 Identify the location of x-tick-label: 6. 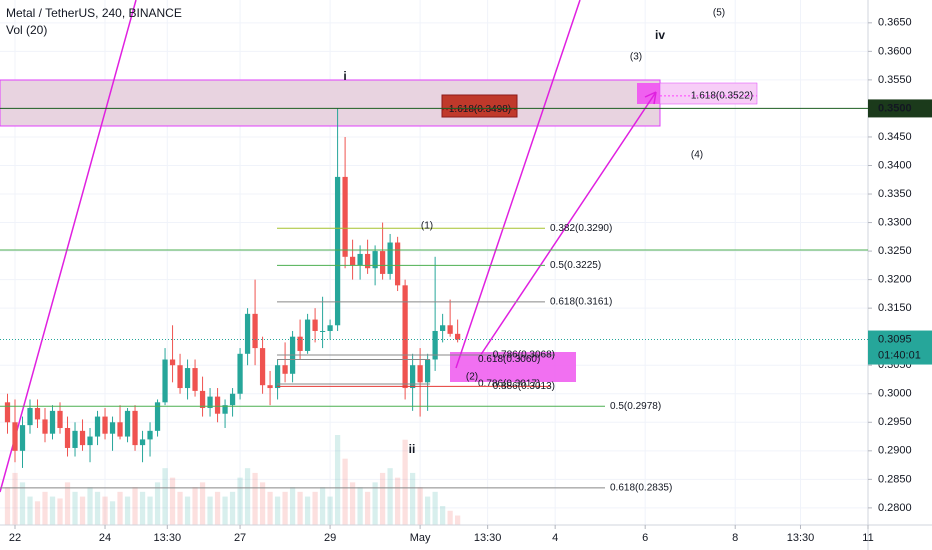
(645, 538).